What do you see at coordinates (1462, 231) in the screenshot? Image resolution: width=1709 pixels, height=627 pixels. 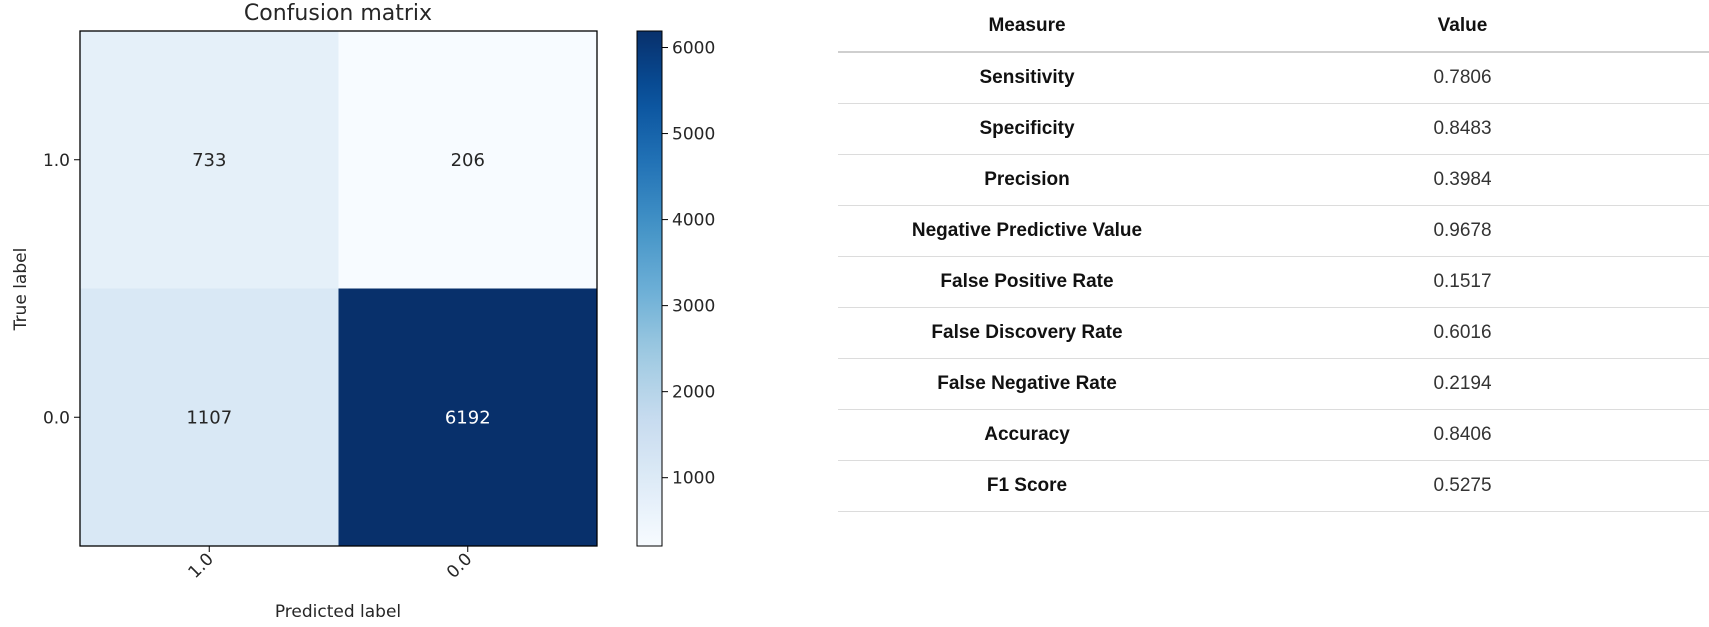 I see `measure-value: 0.9678` at bounding box center [1462, 231].